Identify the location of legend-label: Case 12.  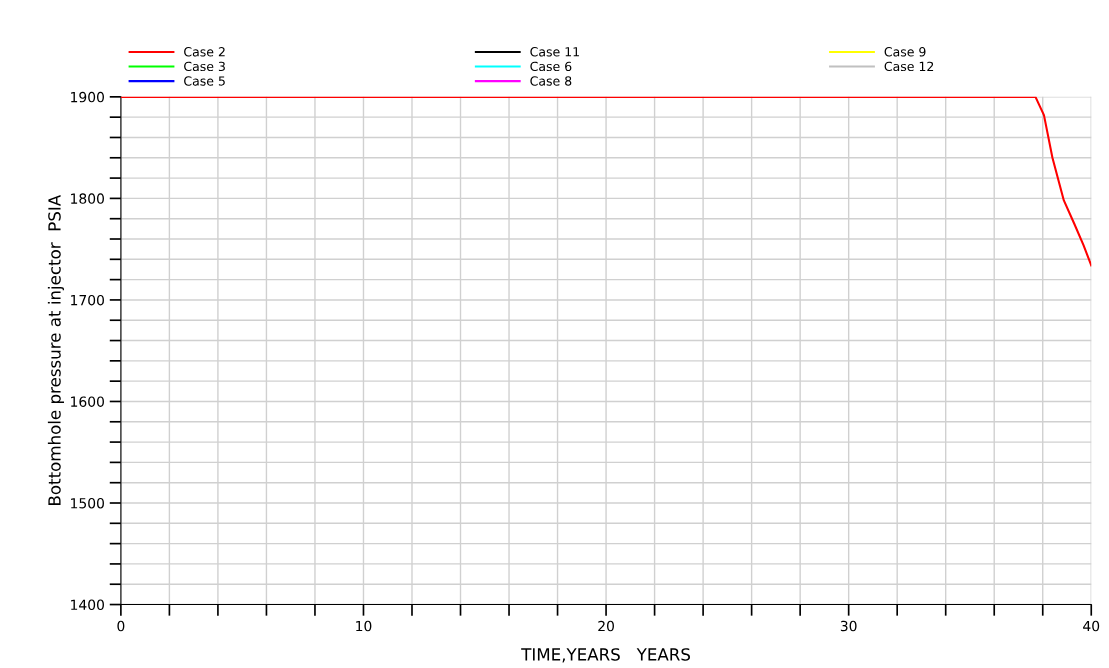
(909, 66).